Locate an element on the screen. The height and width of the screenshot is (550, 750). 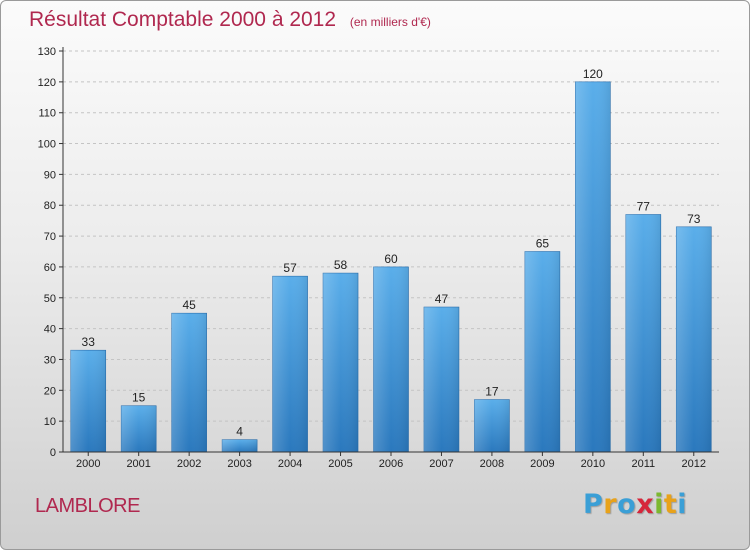
bar-value-label: 45 is located at coordinates (189, 305).